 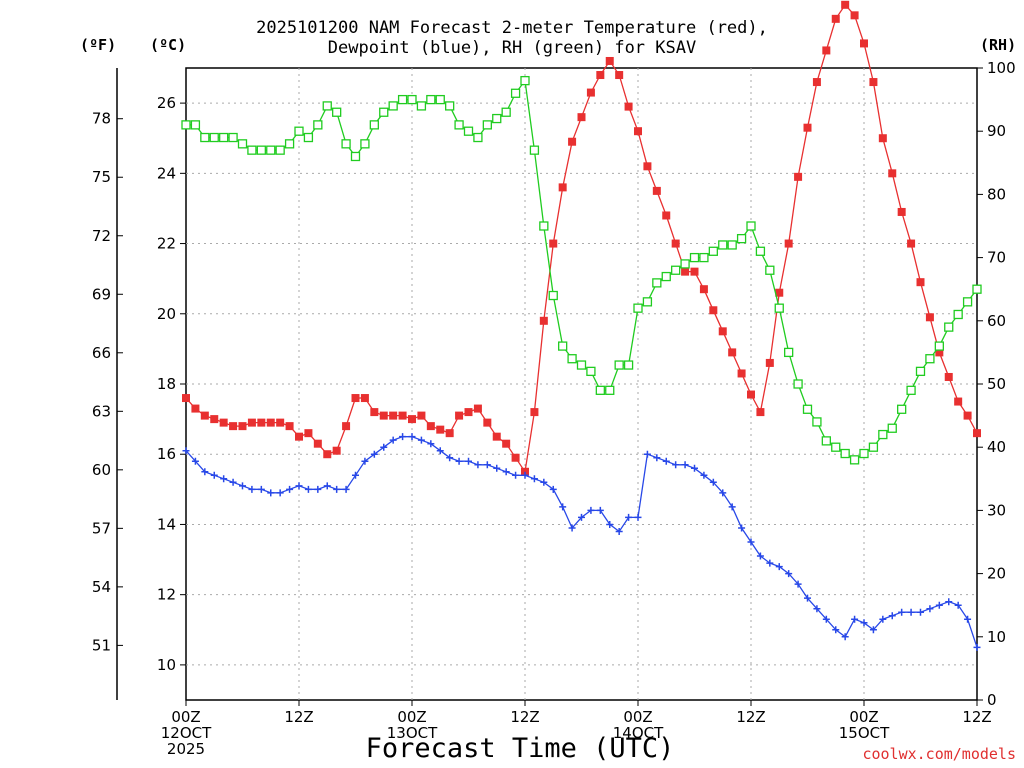 I want to click on fahrenheit-tick-label: 54, so click(x=101, y=587).